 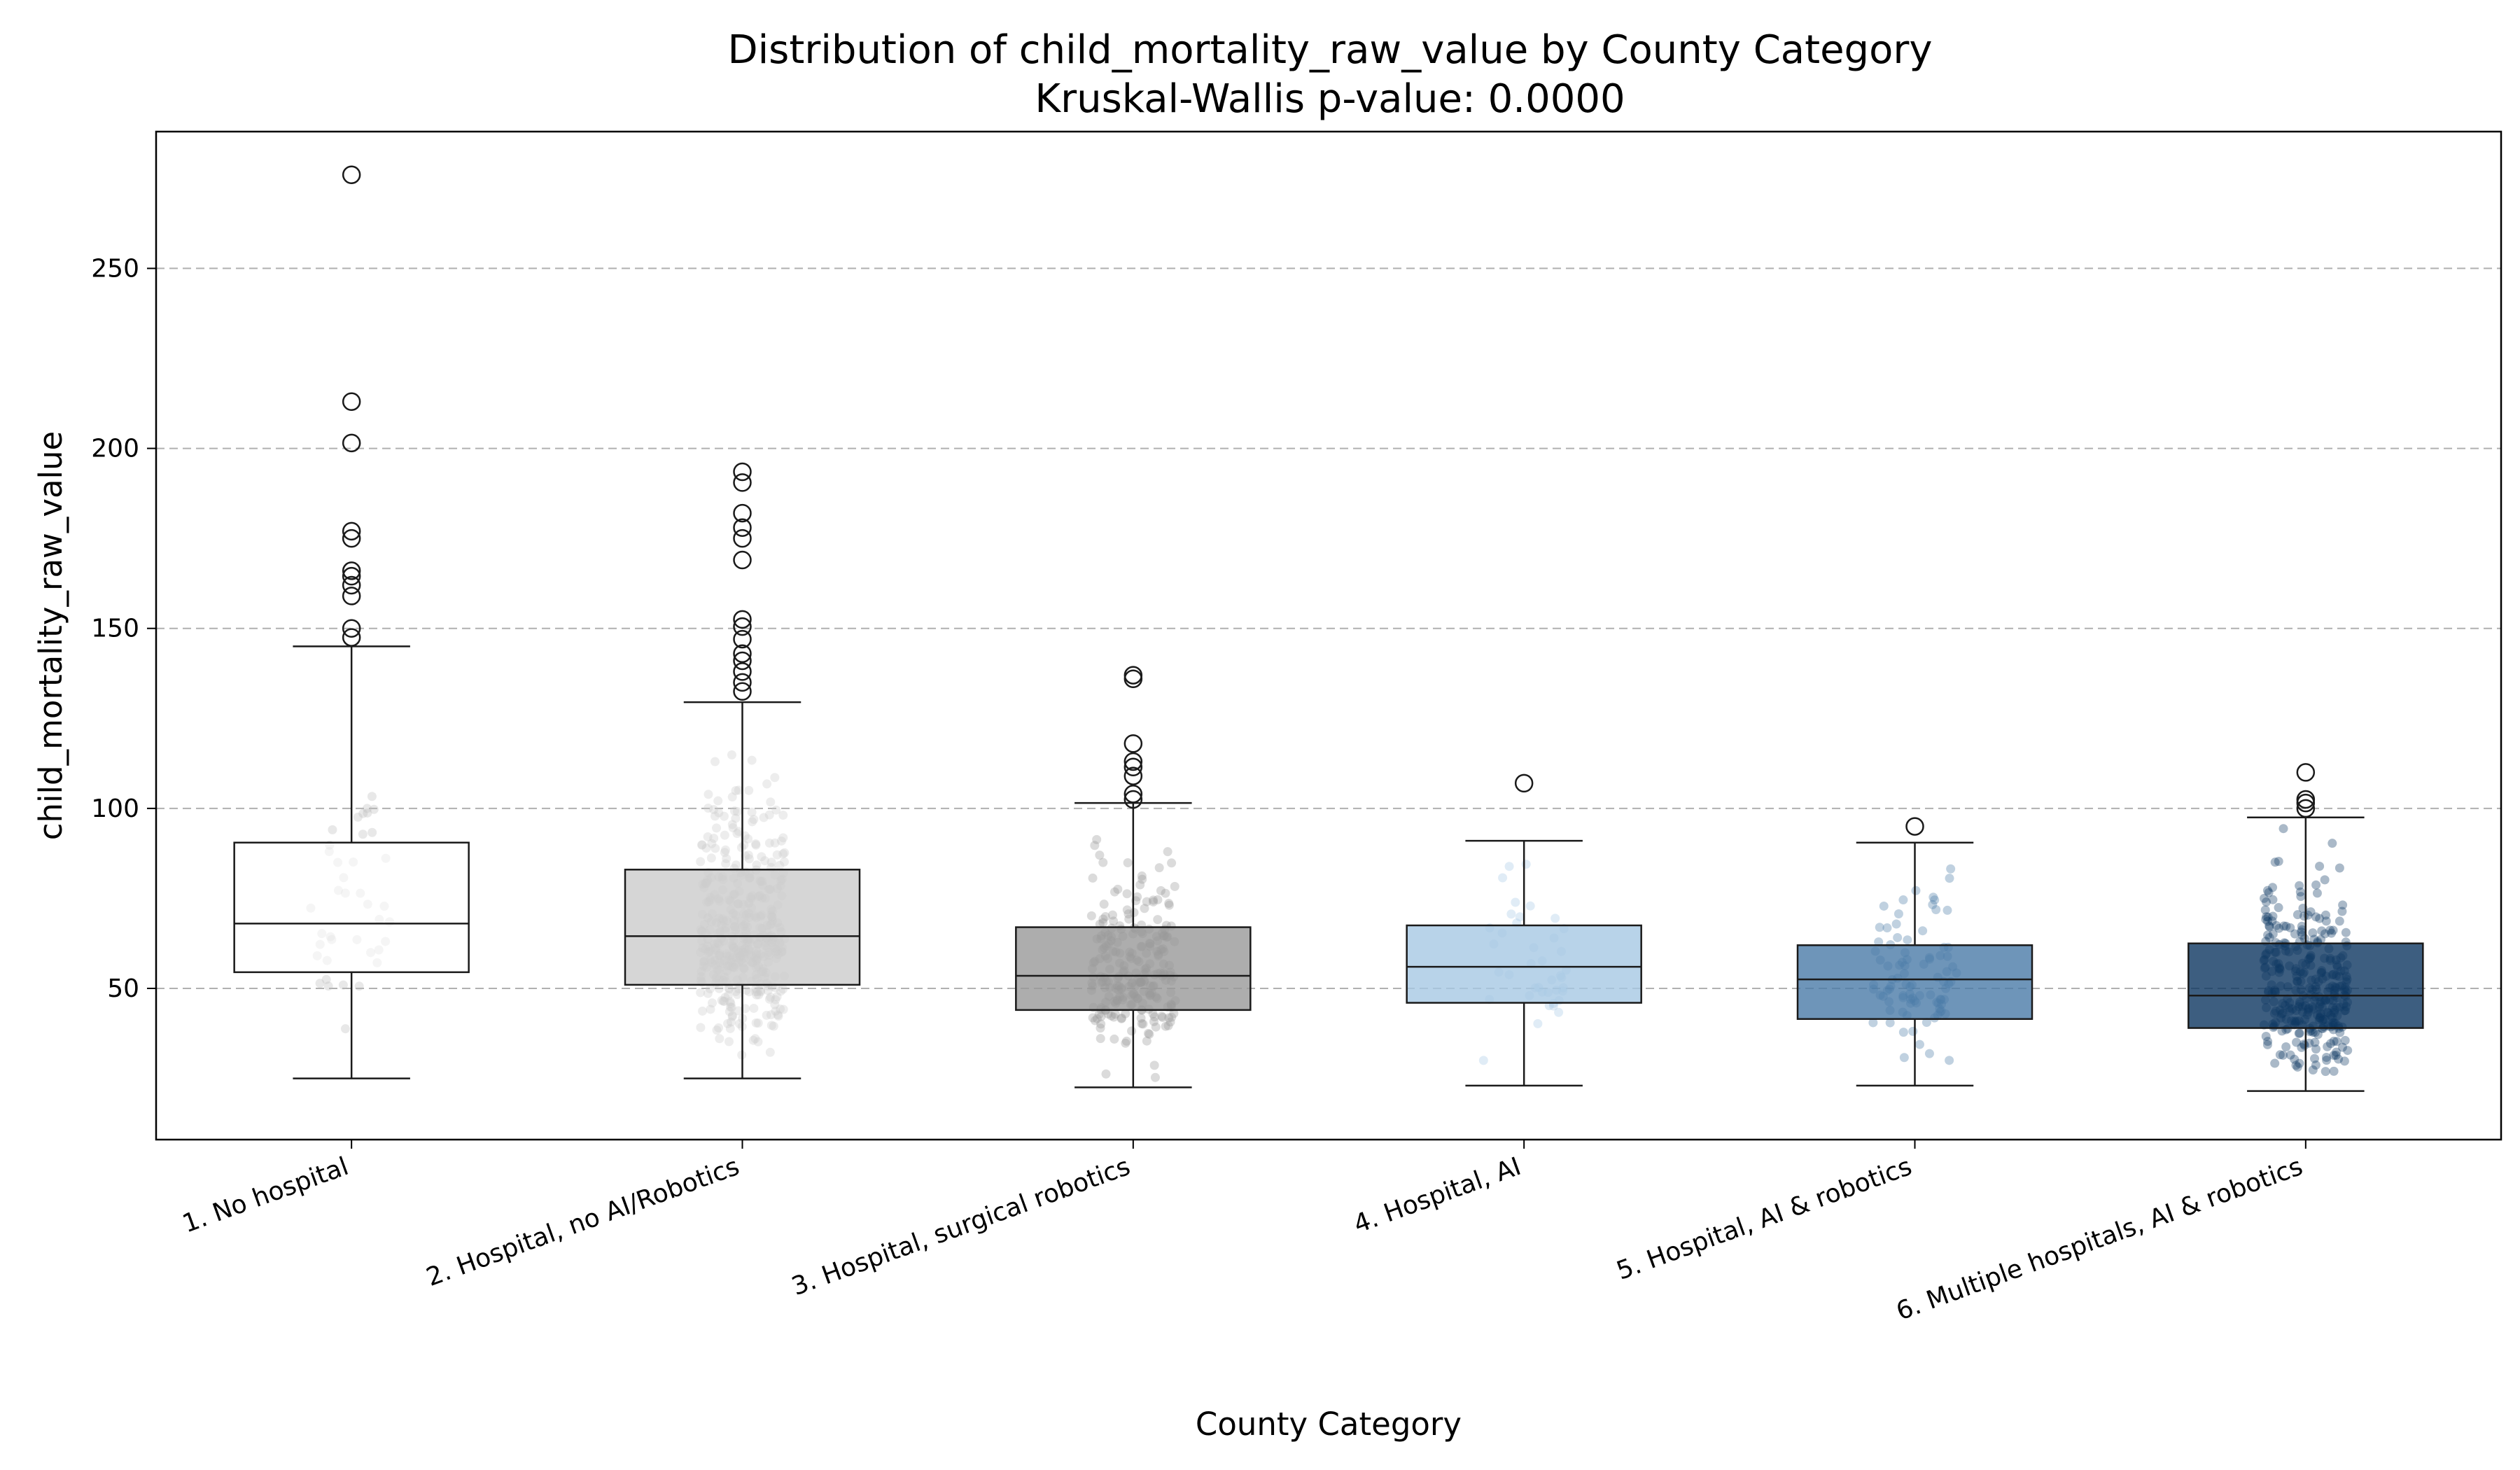 What do you see at coordinates (50, 636) in the screenshot?
I see `y-axis-label: child_mortality_raw_value` at bounding box center [50, 636].